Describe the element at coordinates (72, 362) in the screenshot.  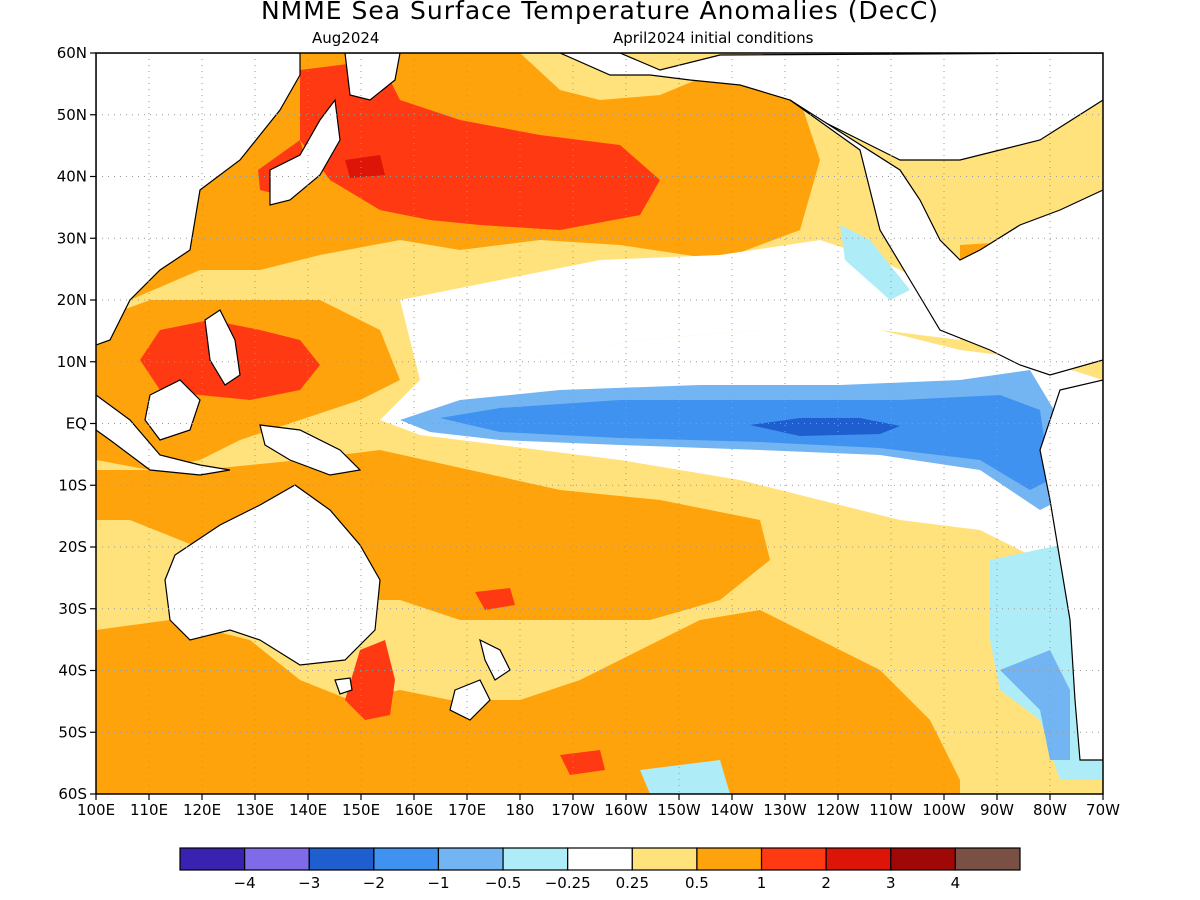
I see `lat-tick-label: 10N` at that location.